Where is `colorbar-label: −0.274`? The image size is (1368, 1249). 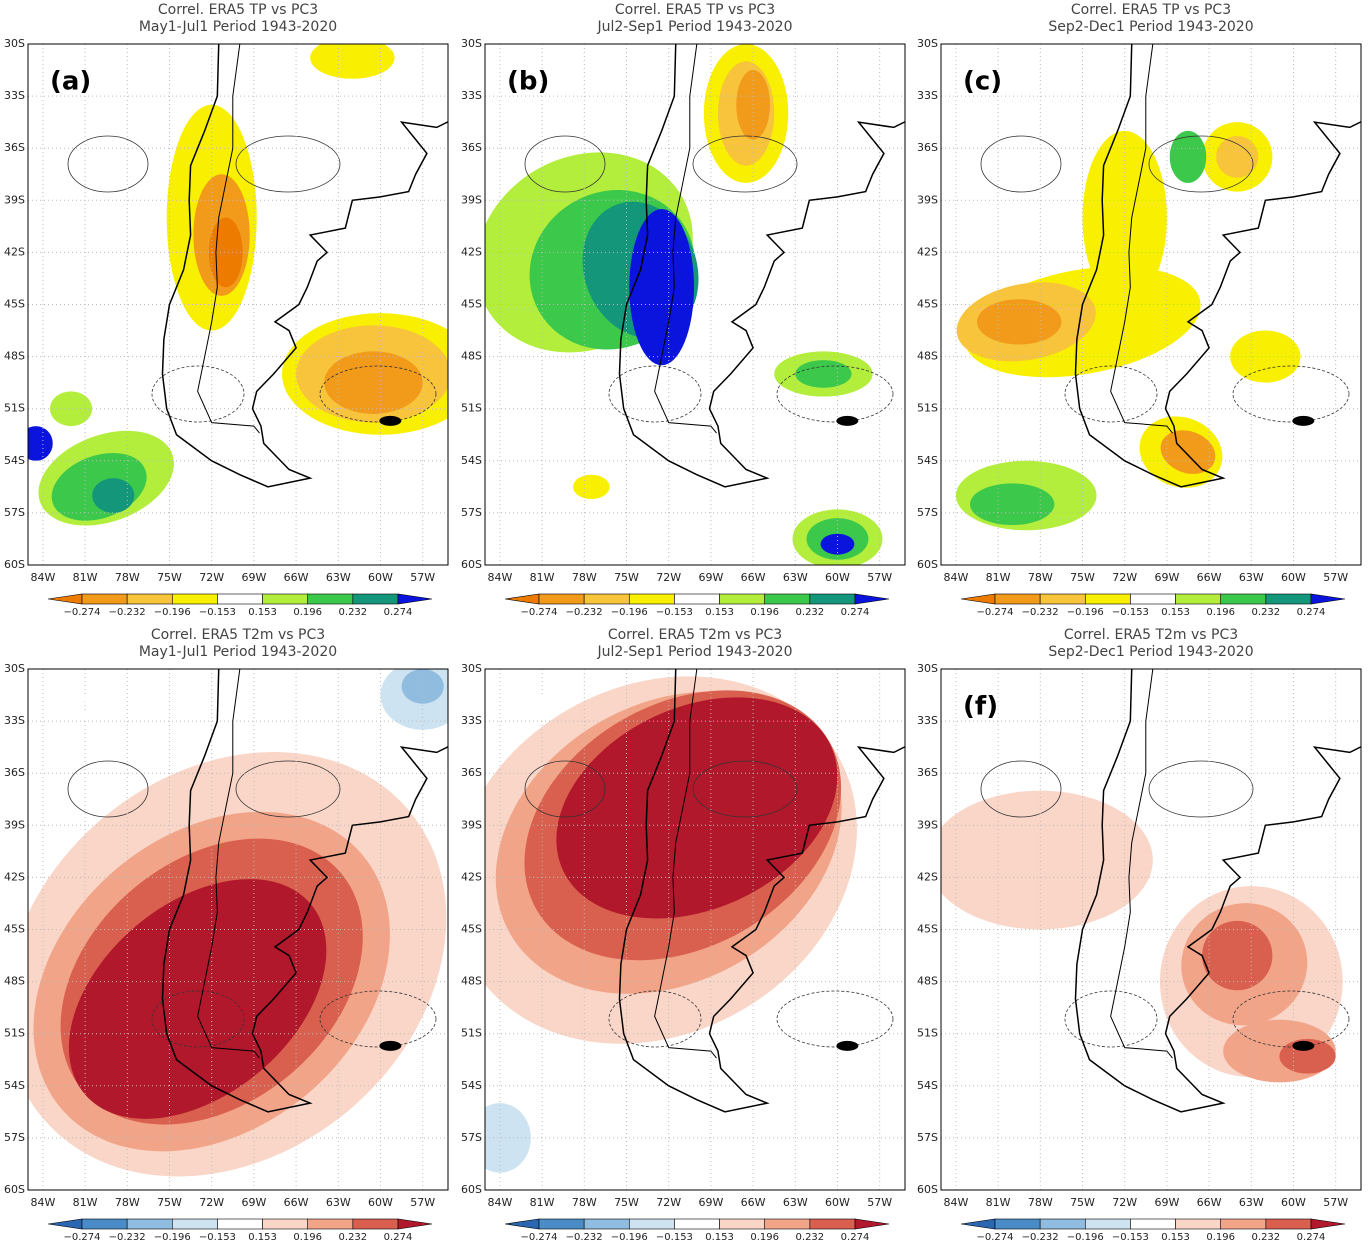 colorbar-label: −0.274 is located at coordinates (994, 1237).